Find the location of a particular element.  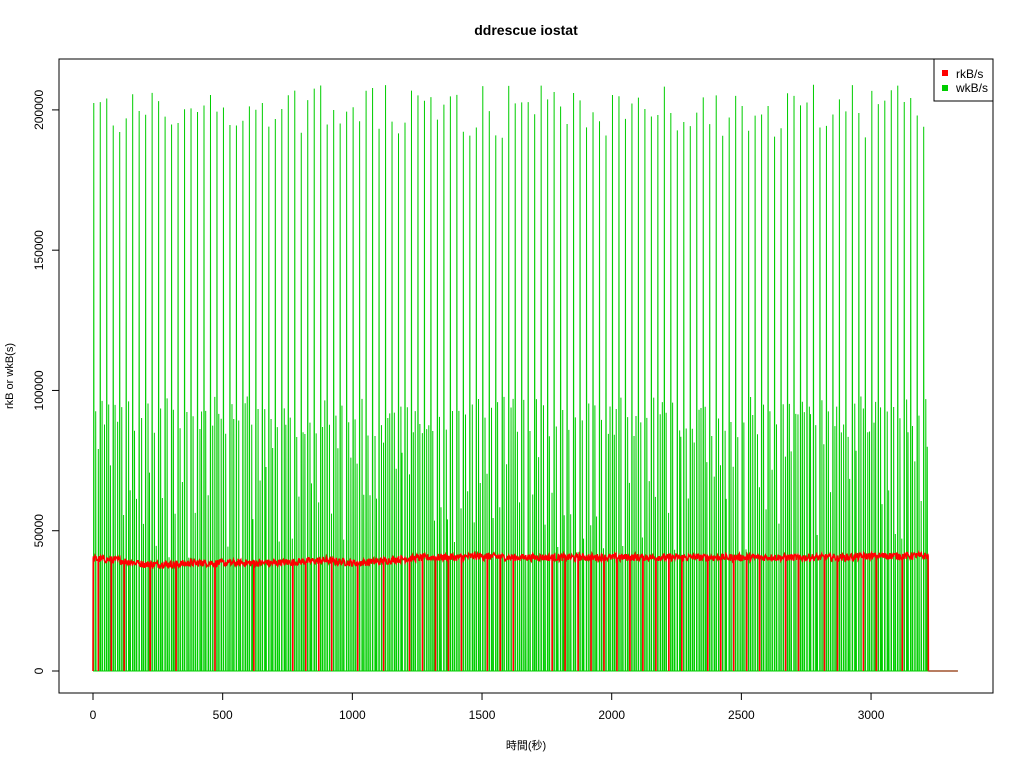

legend-label-rkb: rkB/s is located at coordinates (969, 74).